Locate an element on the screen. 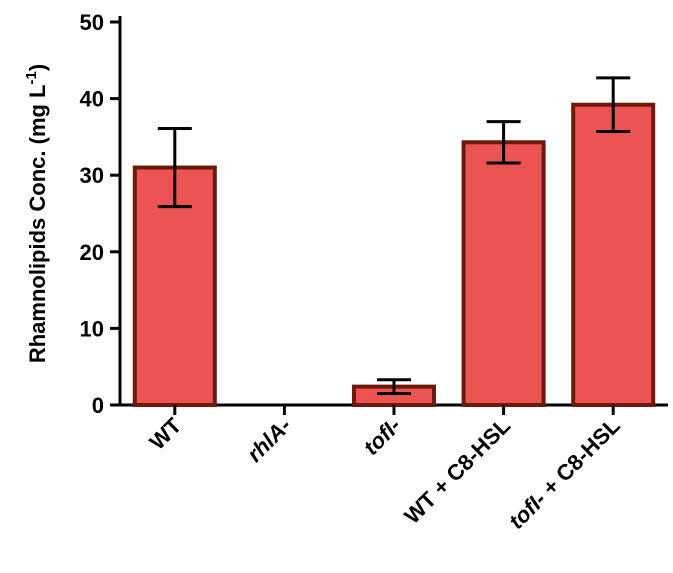  y-tick-label: 20 is located at coordinates (92, 252).